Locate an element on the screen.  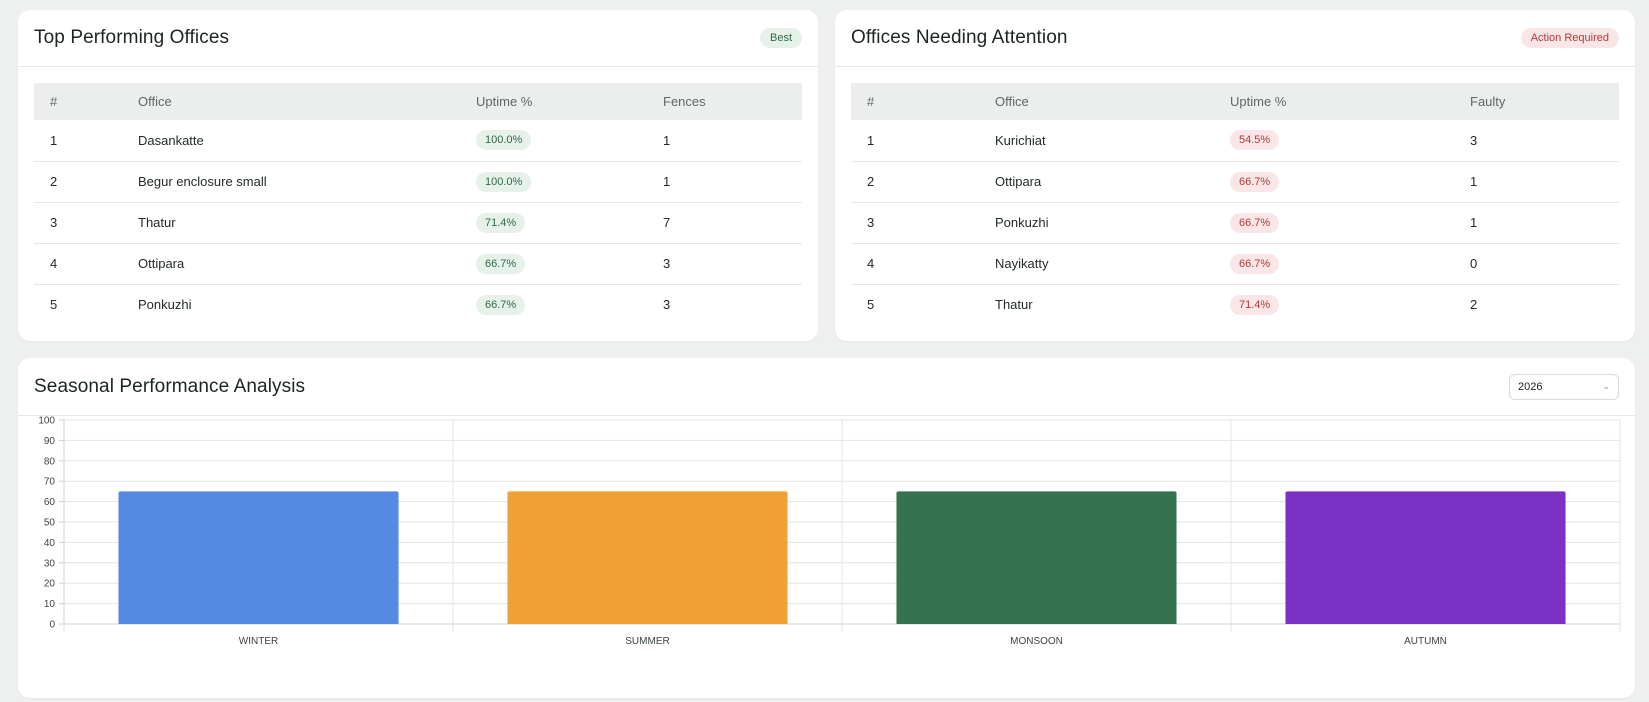
seasonal-header: Seasonal Performance Analysis 2026 ⌄ is located at coordinates (826, 387).